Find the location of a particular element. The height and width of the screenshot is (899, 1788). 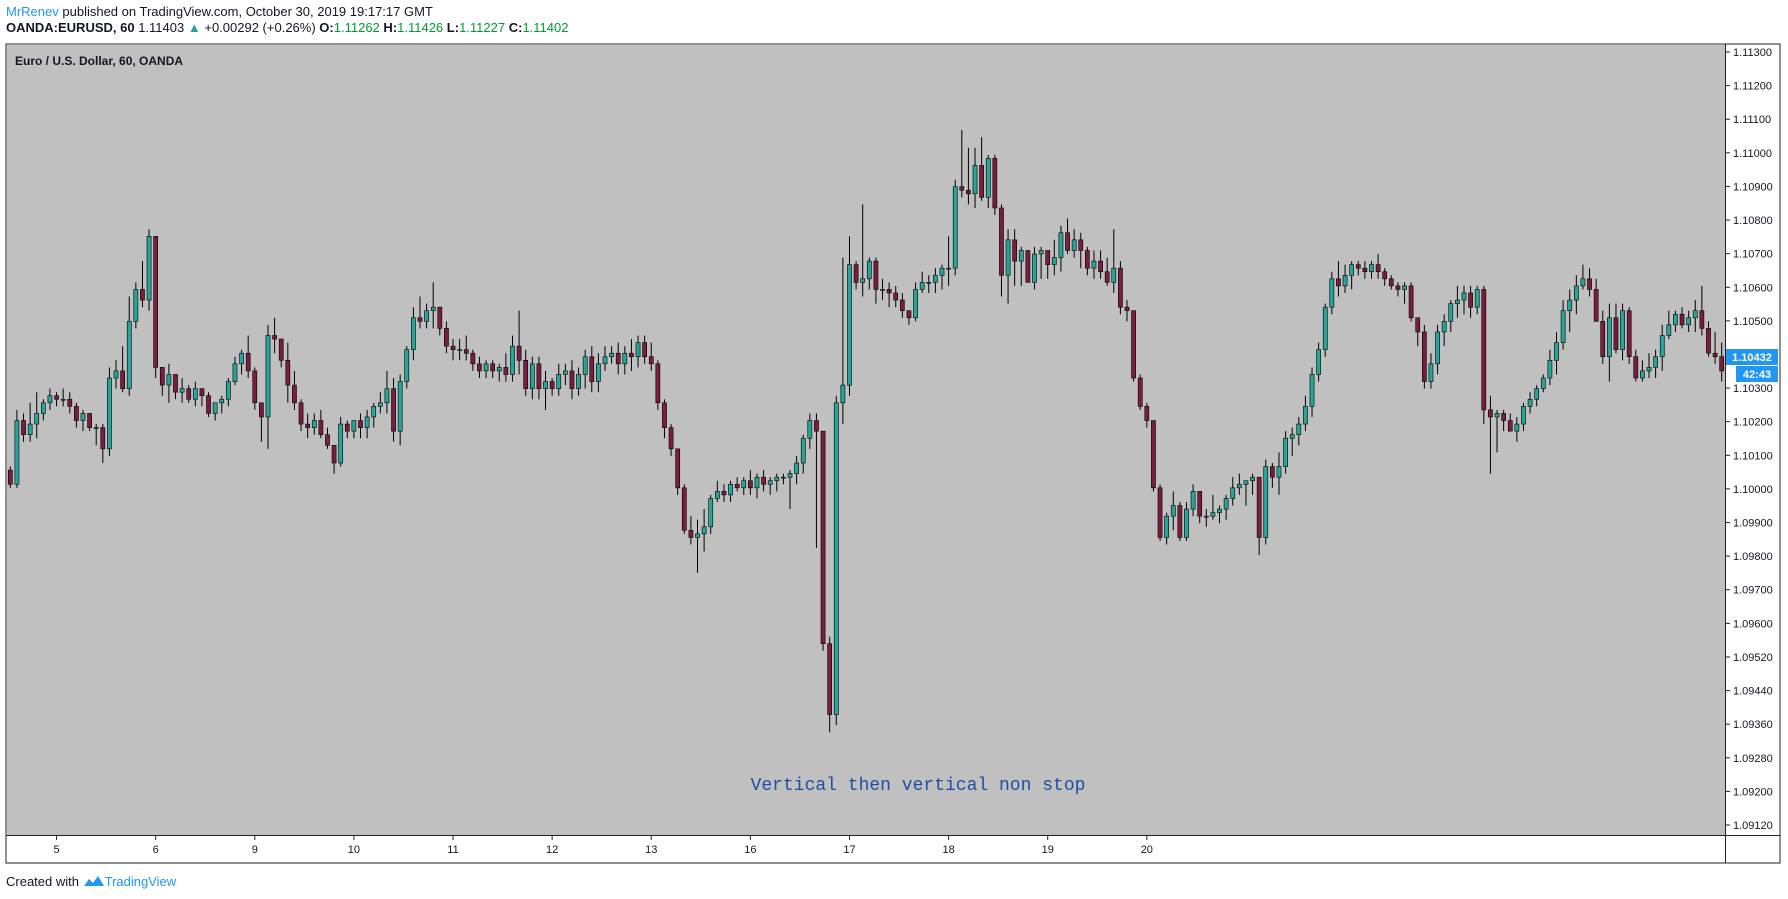

countdown-box is located at coordinates (1757, 374).